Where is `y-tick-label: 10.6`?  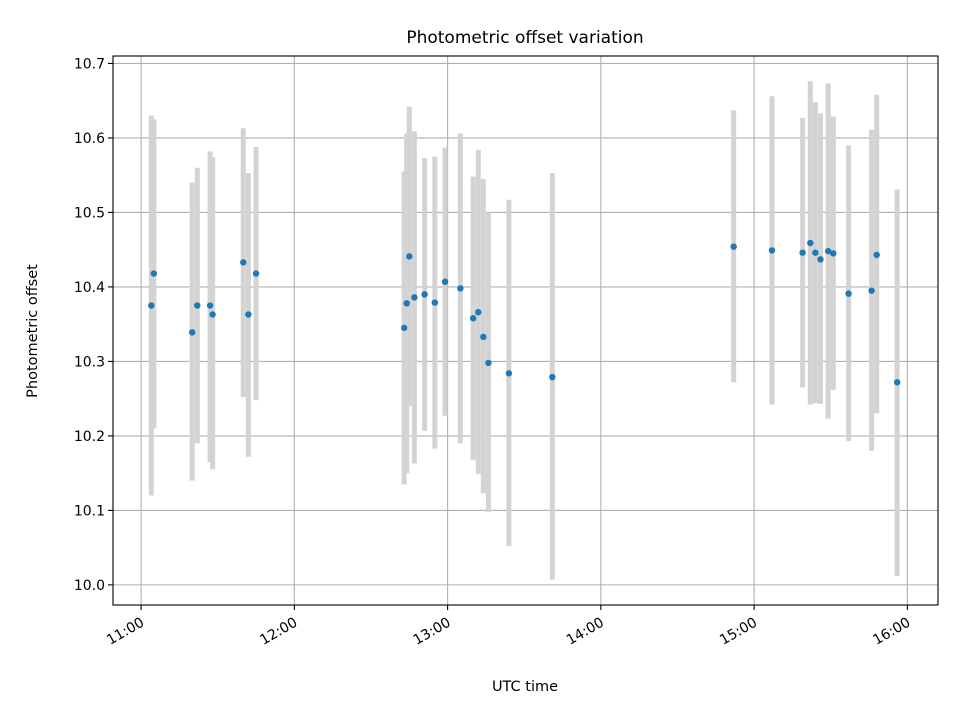
y-tick-label: 10.6 is located at coordinates (89, 139).